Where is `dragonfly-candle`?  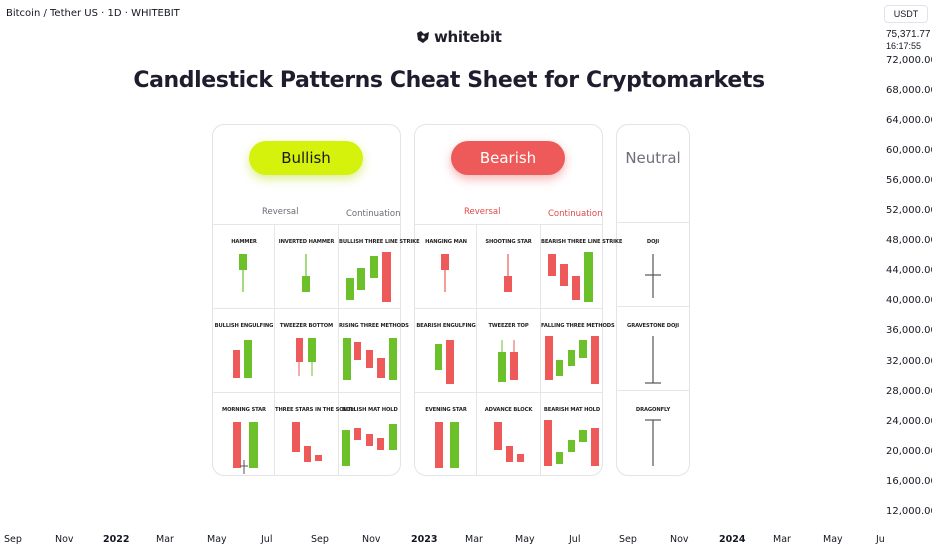 dragonfly-candle is located at coordinates (653, 442).